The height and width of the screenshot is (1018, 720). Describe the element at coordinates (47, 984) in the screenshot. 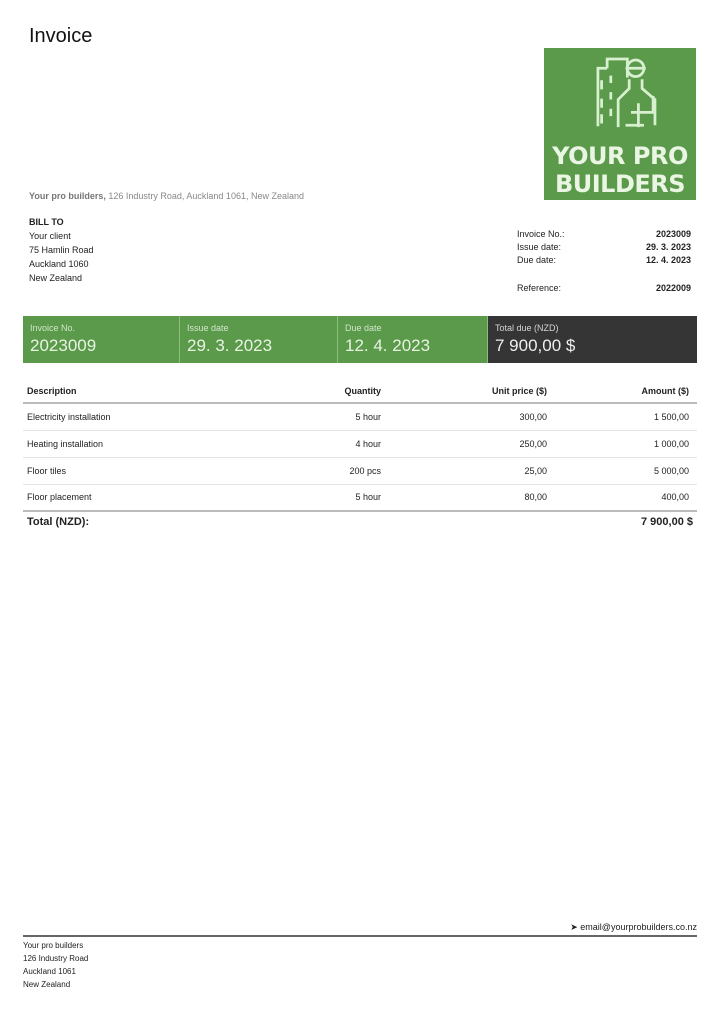

I see `footer-line: New Zealand` at that location.